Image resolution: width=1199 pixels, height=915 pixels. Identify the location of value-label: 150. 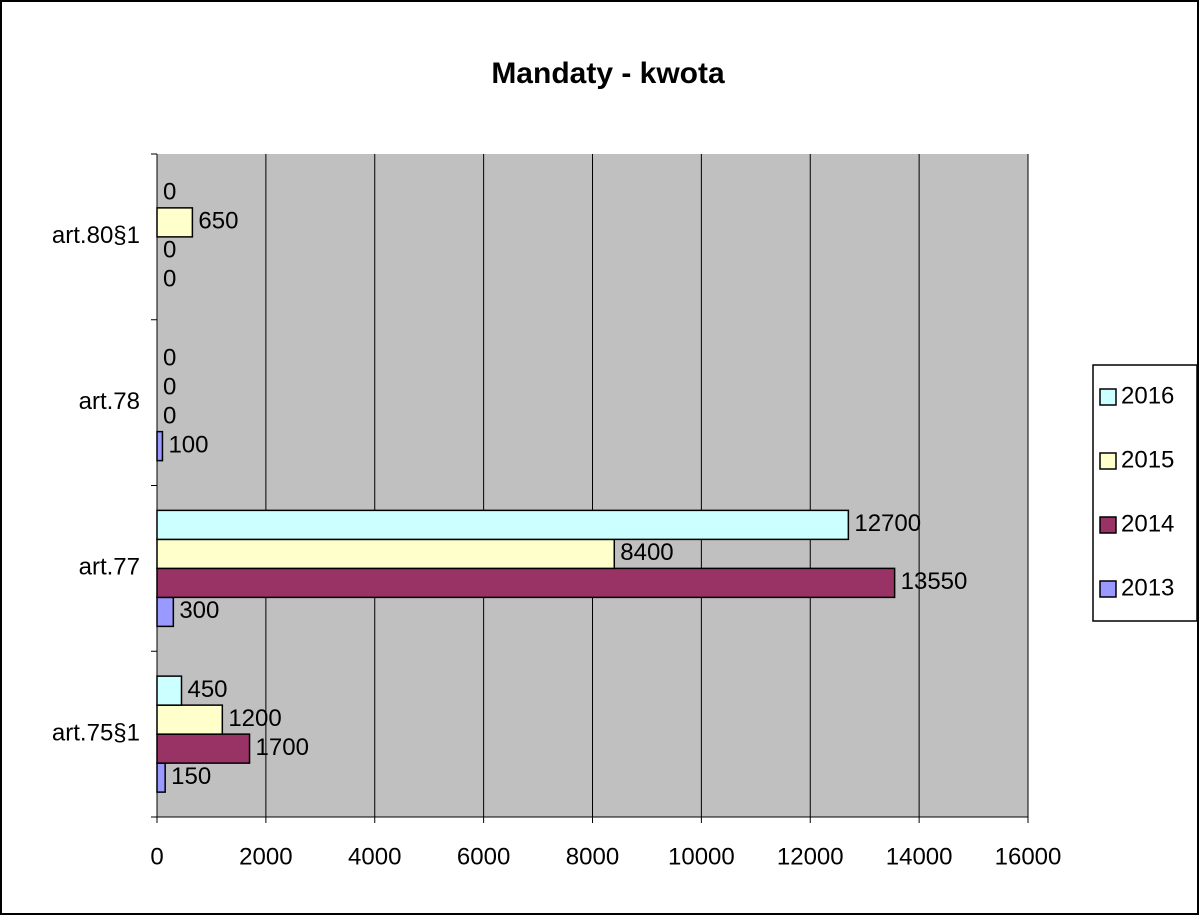
(191, 776).